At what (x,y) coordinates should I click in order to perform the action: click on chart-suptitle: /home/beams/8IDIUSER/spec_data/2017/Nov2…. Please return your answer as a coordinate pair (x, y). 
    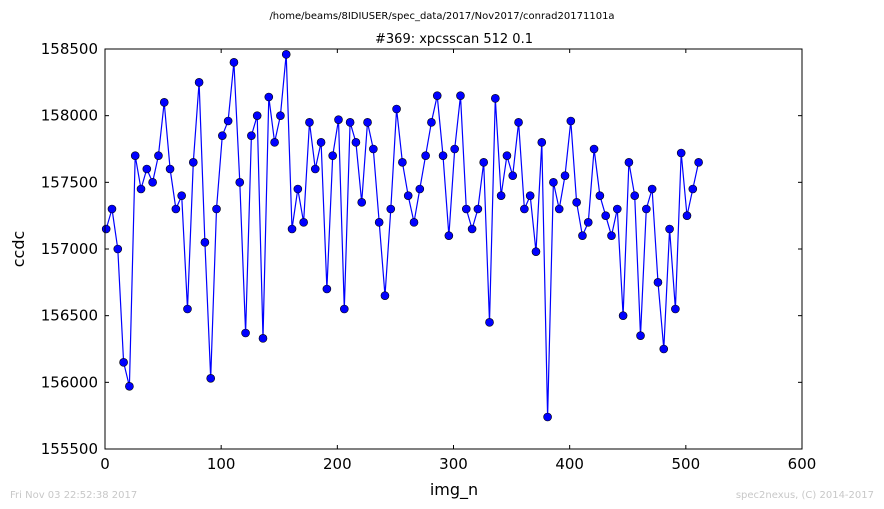
    Looking at the image, I should click on (441, 16).